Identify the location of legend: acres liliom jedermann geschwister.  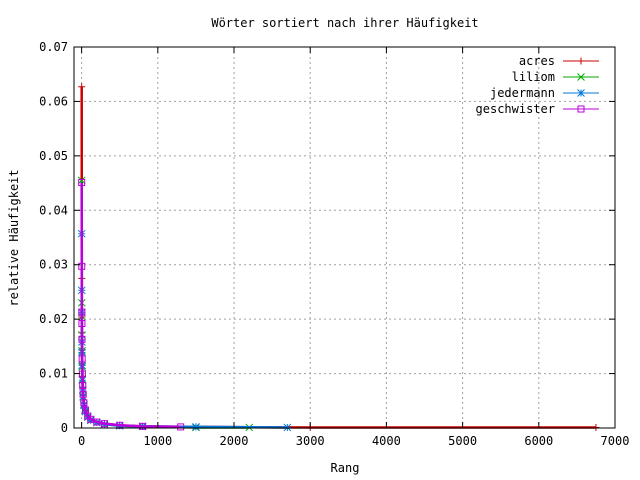
(537, 85).